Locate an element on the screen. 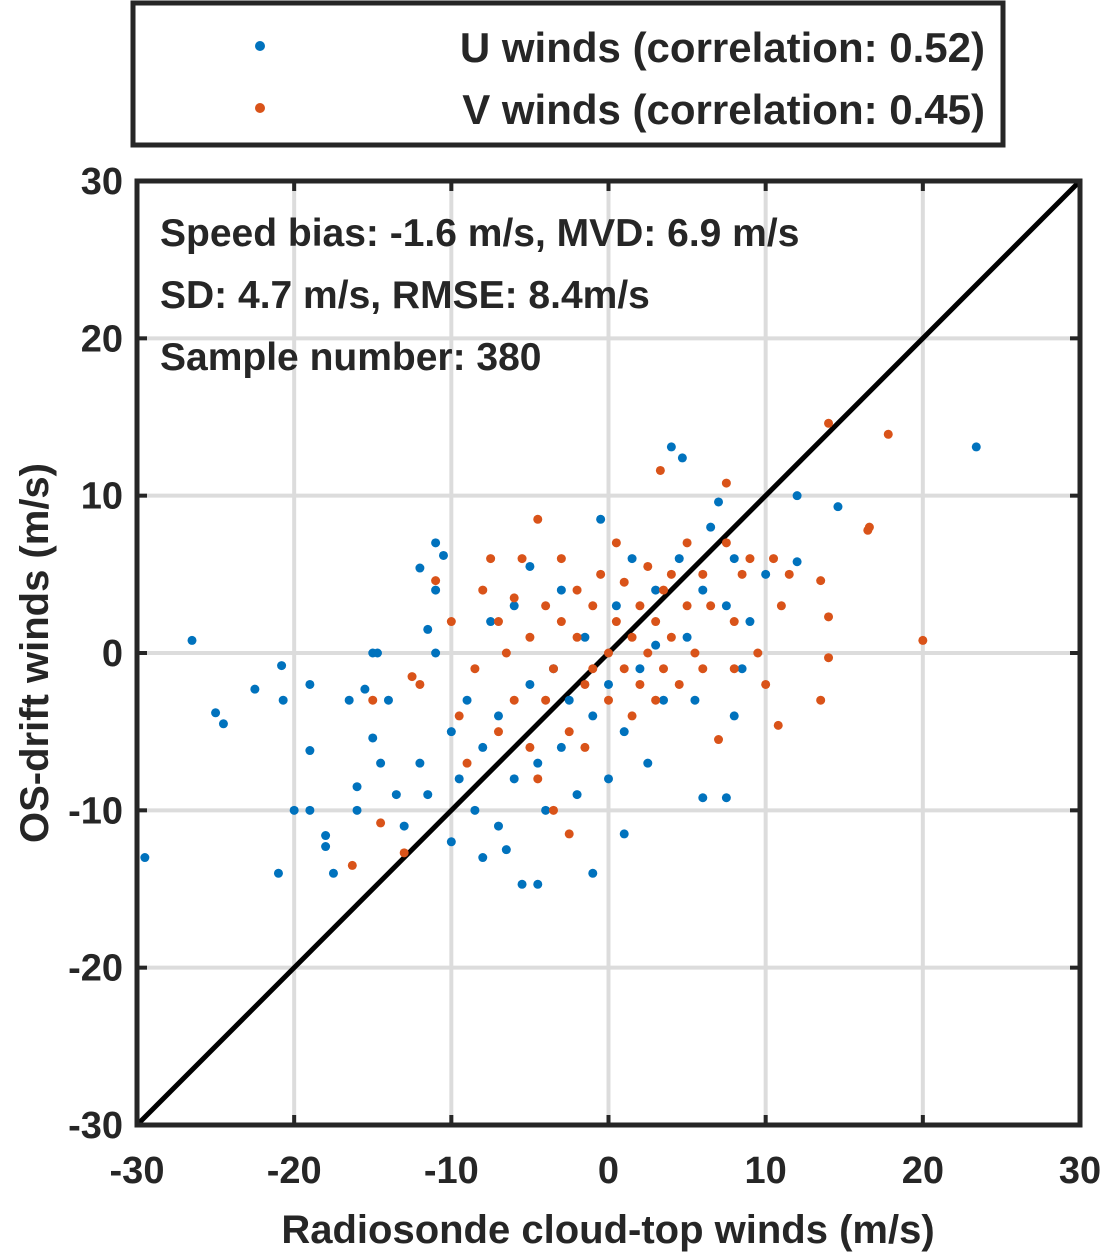  x-tick-label: -20 is located at coordinates (294, 1171).